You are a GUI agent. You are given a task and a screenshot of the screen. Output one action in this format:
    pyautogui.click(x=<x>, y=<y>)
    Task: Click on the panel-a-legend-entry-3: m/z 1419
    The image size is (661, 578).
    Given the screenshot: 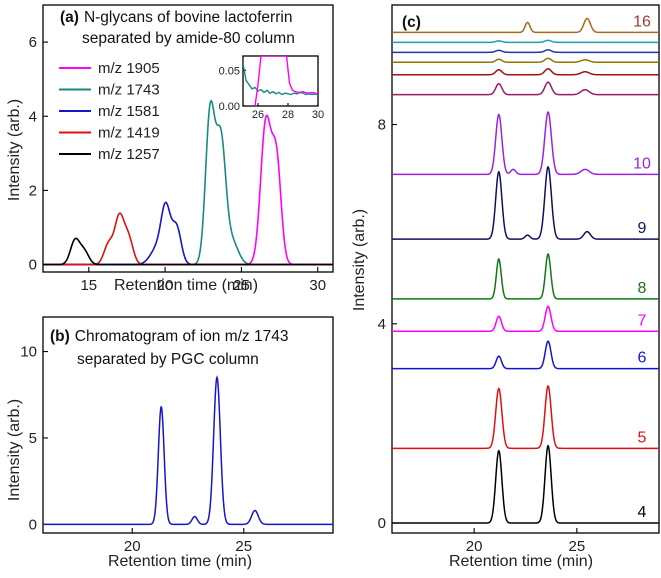 What is the action you would take?
    pyautogui.click(x=129, y=133)
    